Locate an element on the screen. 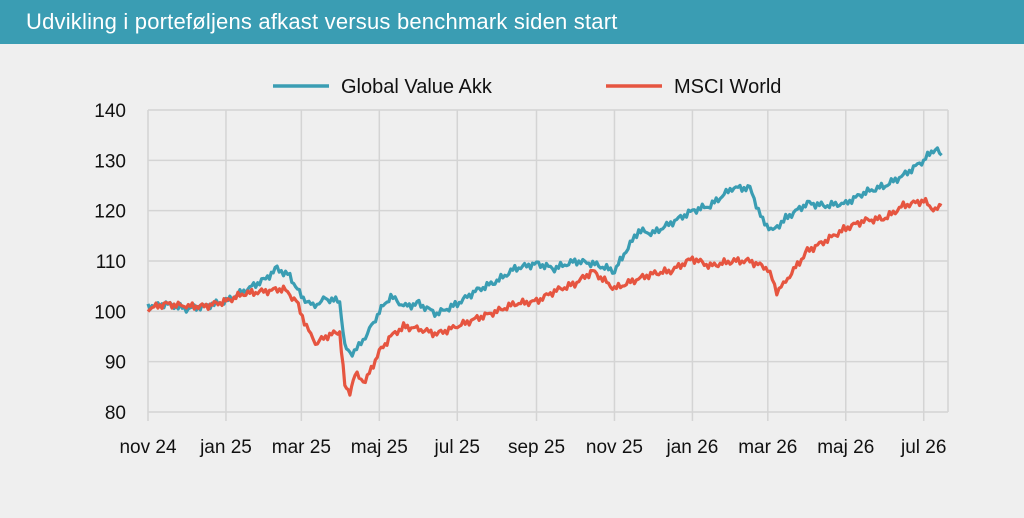 The width and height of the screenshot is (1024, 518). x-tick-label: nov 24 is located at coordinates (147, 447).